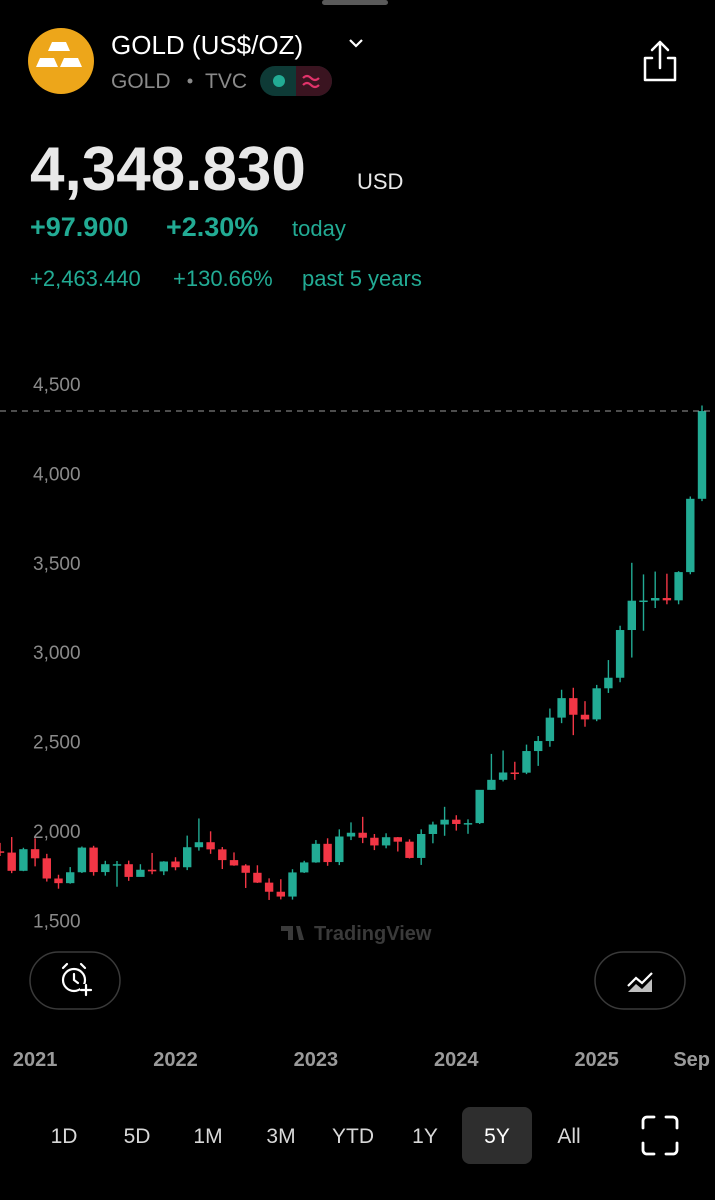 The height and width of the screenshot is (1200, 715). Describe the element at coordinates (316, 1136) in the screenshot. I see `range-selector: 1D 5D 1M 3M YTD 1Y 5Y All` at that location.